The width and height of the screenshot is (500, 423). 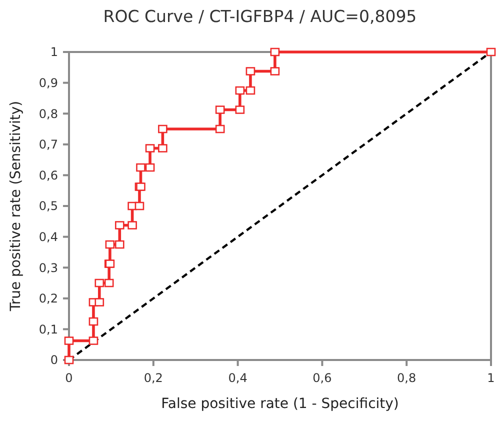 I want to click on y-tick-label: 0,3, so click(x=48, y=267).